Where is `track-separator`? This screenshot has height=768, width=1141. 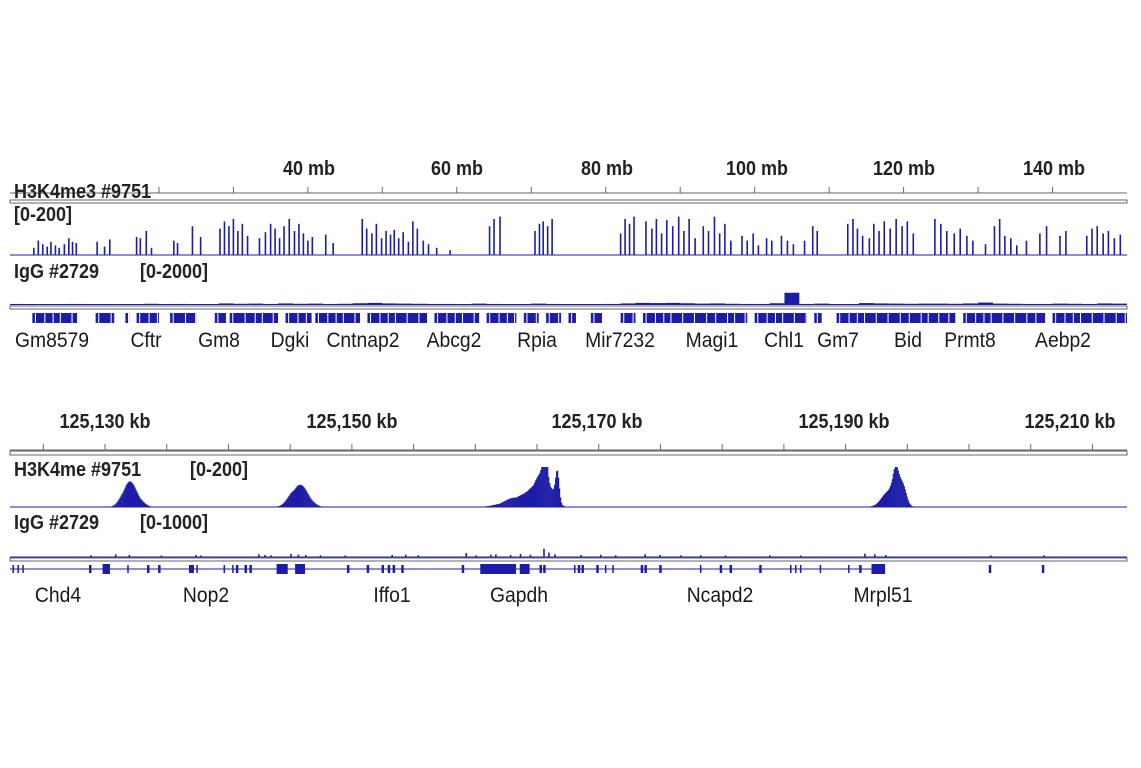
track-separator is located at coordinates (568, 453).